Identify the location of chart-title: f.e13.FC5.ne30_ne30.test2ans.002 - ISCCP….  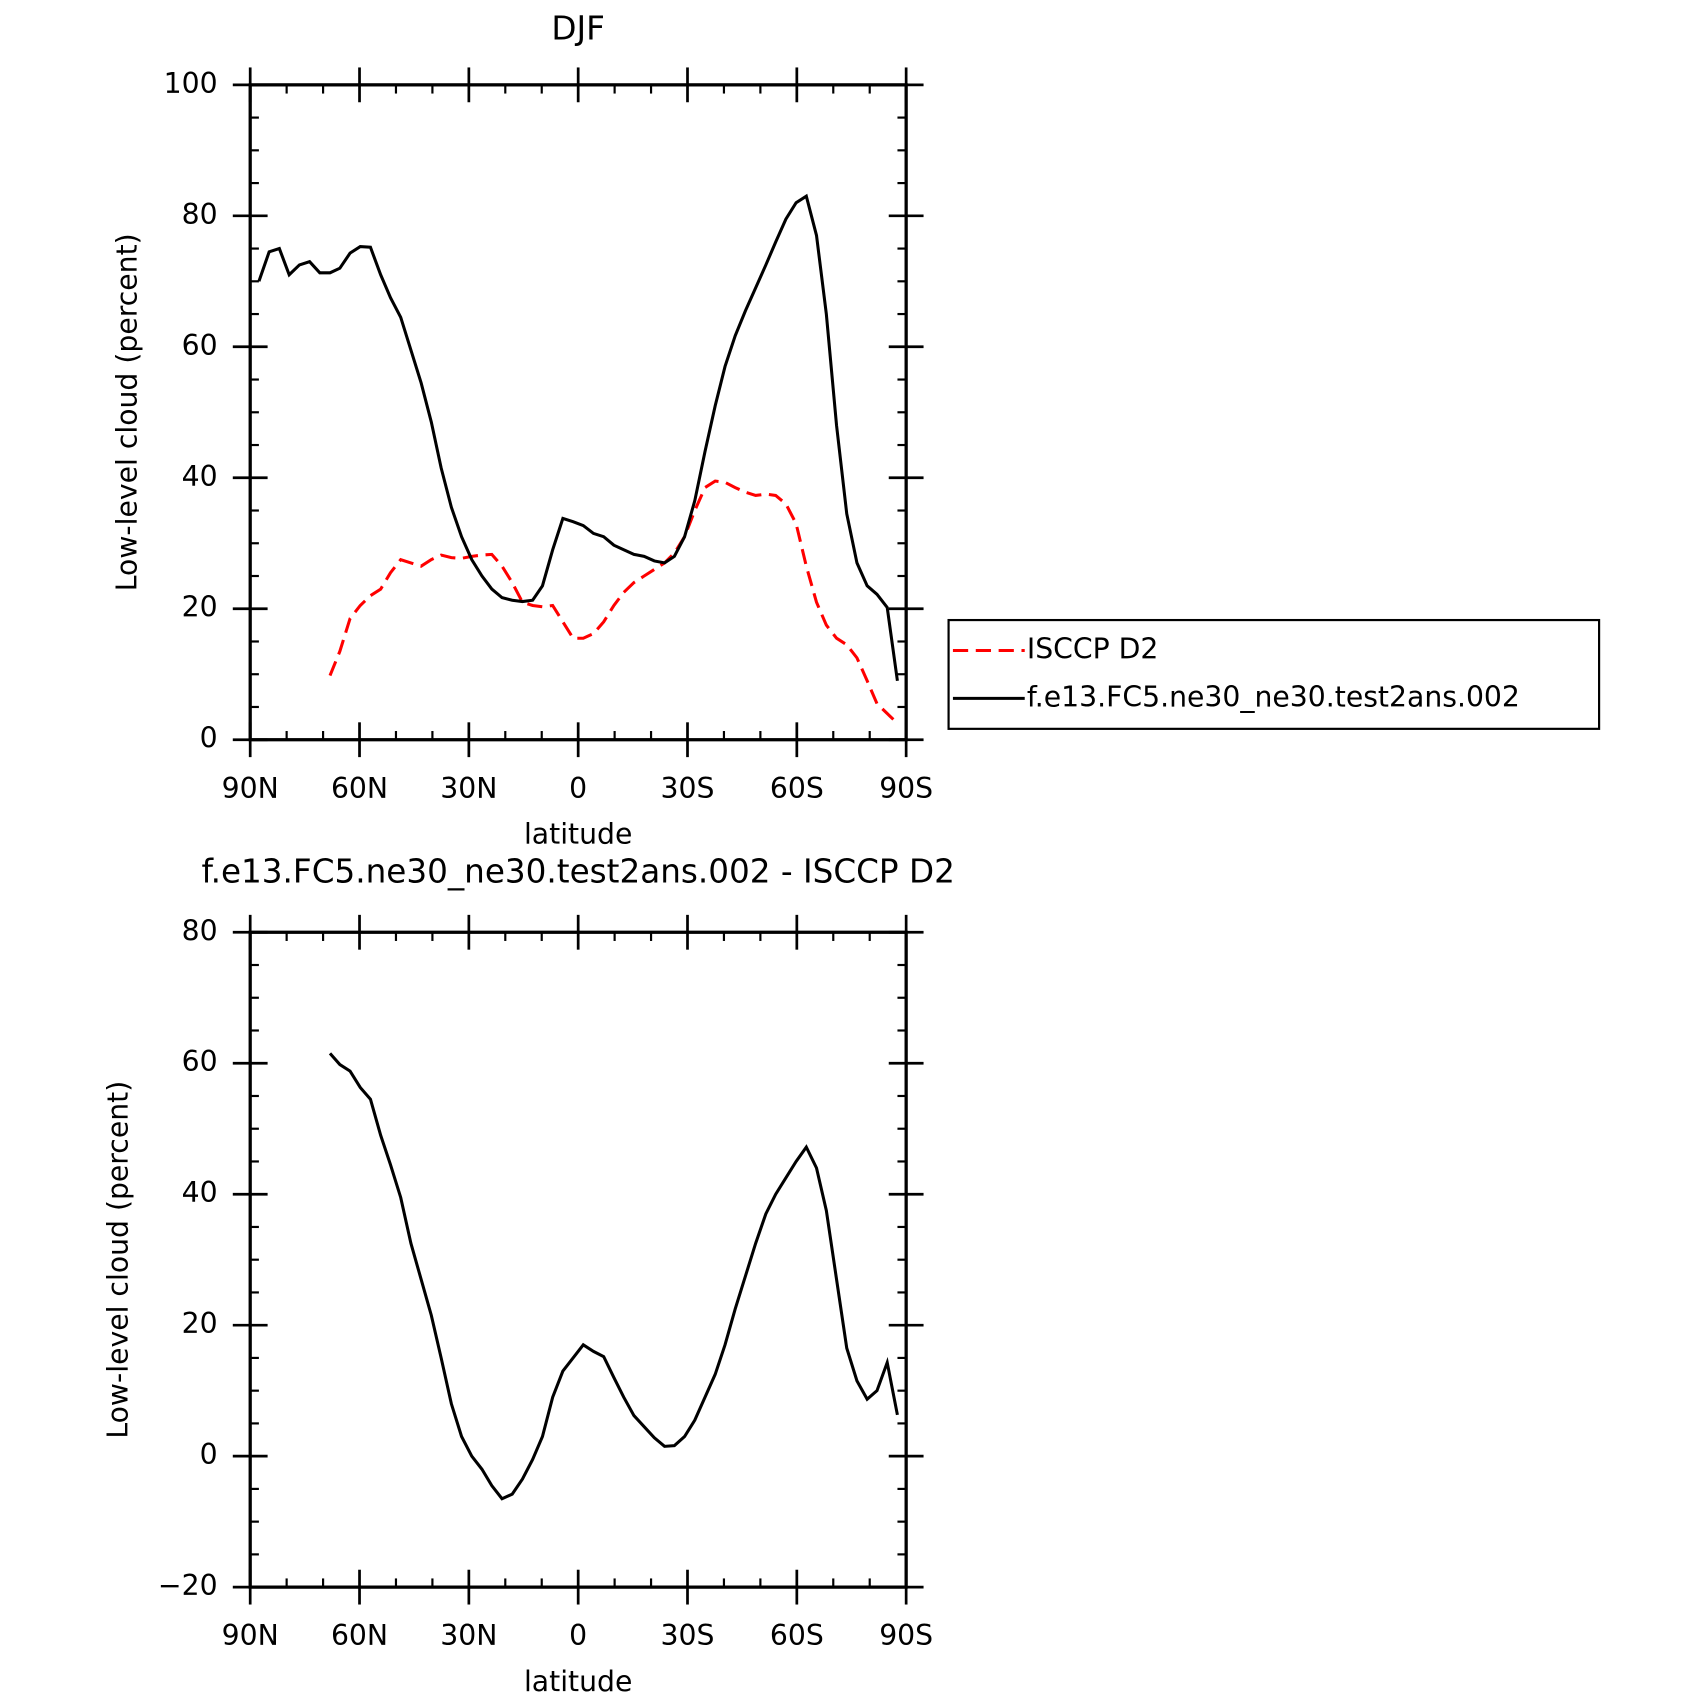
(577, 872).